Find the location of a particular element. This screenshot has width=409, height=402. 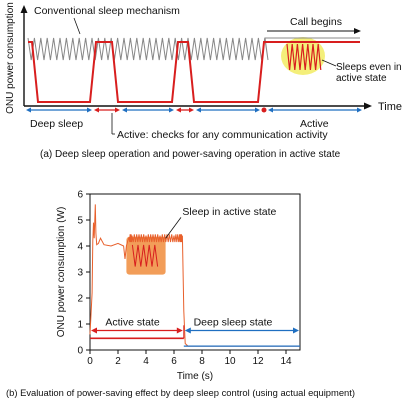

panel-a-x-axis-arrow is located at coordinates (368, 106).